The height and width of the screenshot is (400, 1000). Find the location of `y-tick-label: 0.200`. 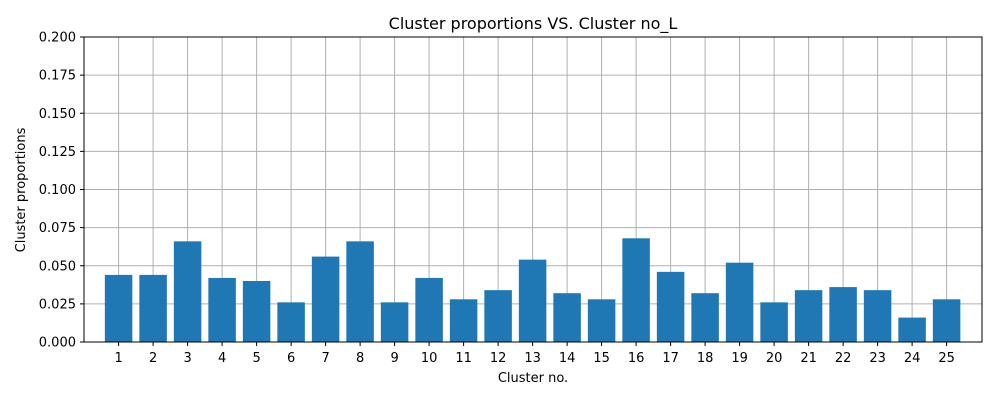

y-tick-label: 0.200 is located at coordinates (57, 38).